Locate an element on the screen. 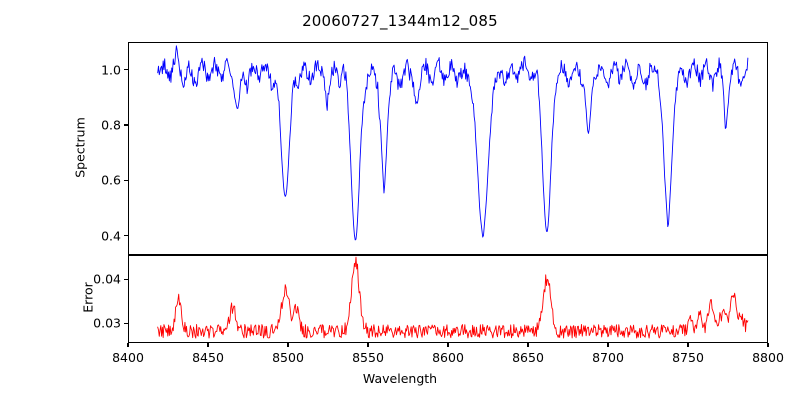 The height and width of the screenshot is (400, 800). spectrum-axis-label: Spectrum is located at coordinates (80, 147).